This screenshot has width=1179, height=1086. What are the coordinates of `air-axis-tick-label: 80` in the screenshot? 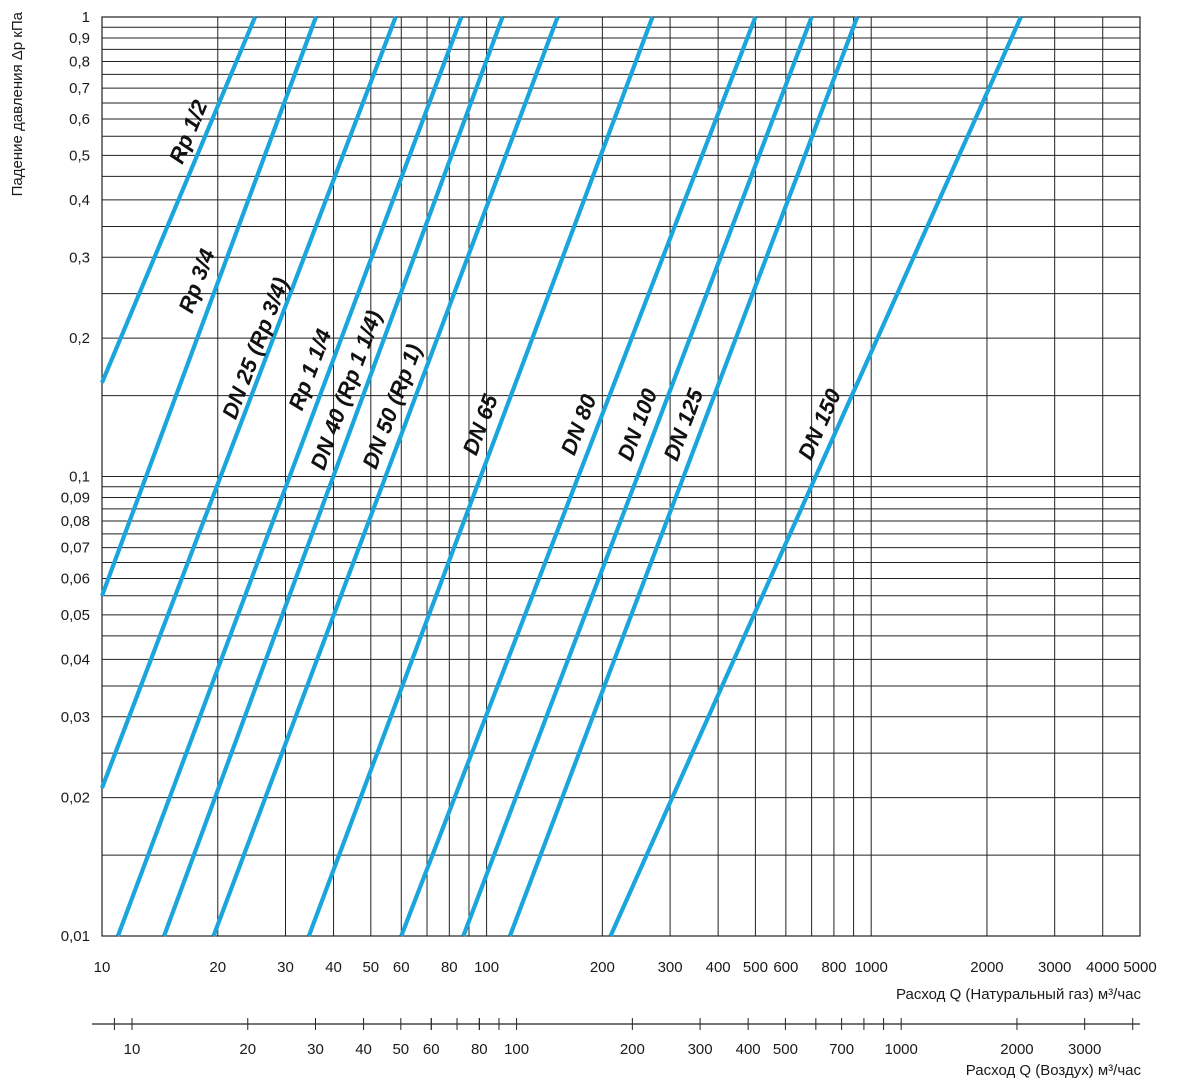 It's located at (479, 1049).